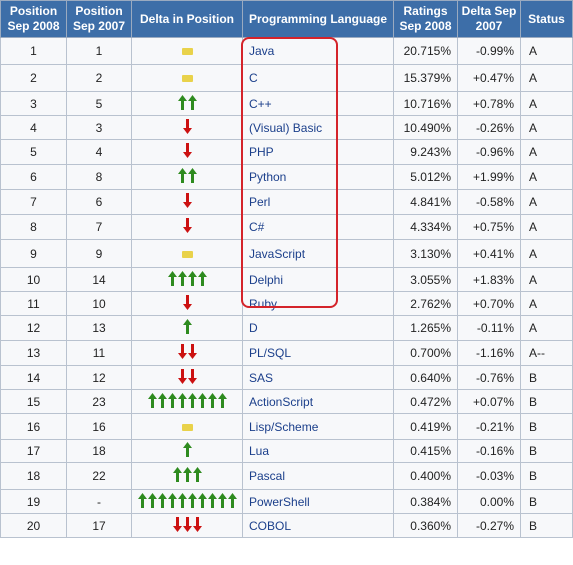 The width and height of the screenshot is (573, 565). Describe the element at coordinates (318, 19) in the screenshot. I see `header-language: Programming Language` at that location.